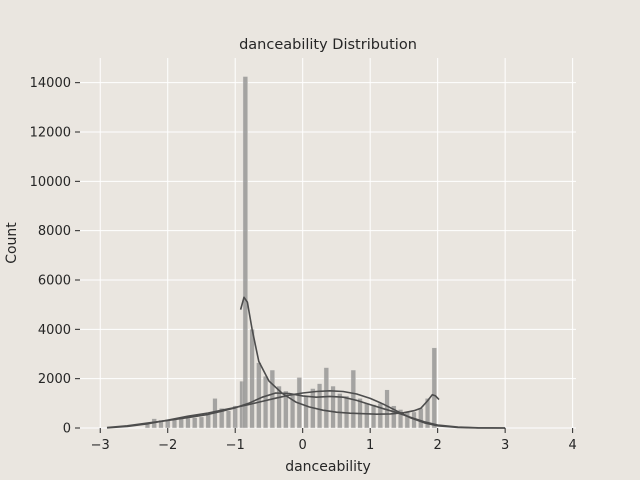 The width and height of the screenshot is (640, 480). What do you see at coordinates (572, 445) in the screenshot?
I see `x-tick-label: 4` at bounding box center [572, 445].